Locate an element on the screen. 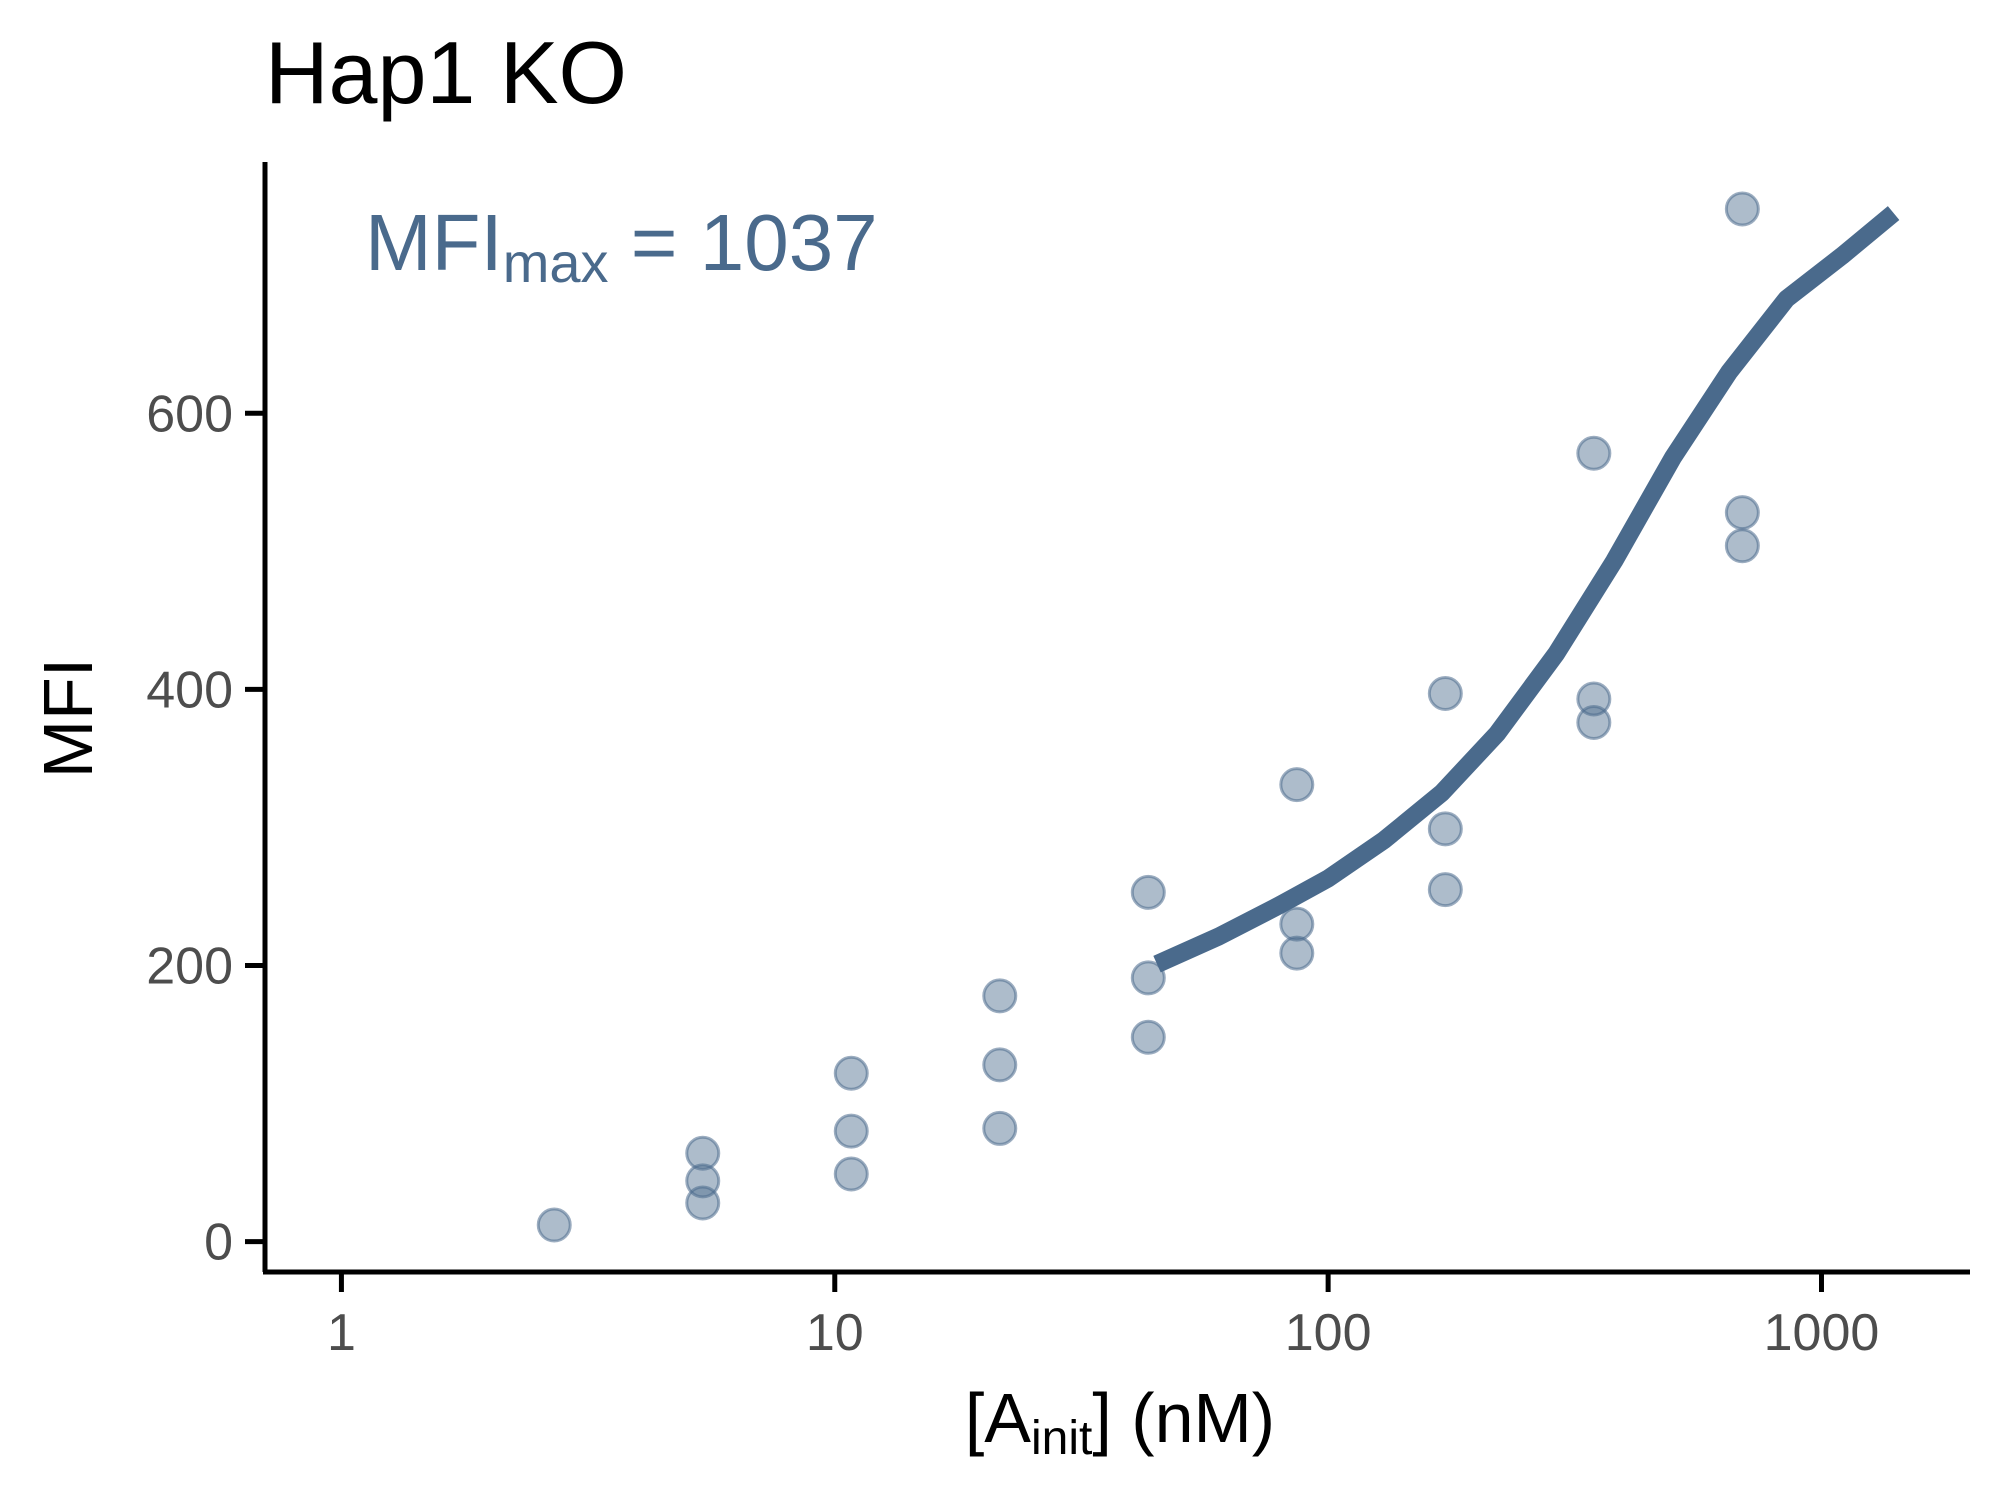 The width and height of the screenshot is (2000, 1500). annotation-rest: = 1037 is located at coordinates (743, 242).